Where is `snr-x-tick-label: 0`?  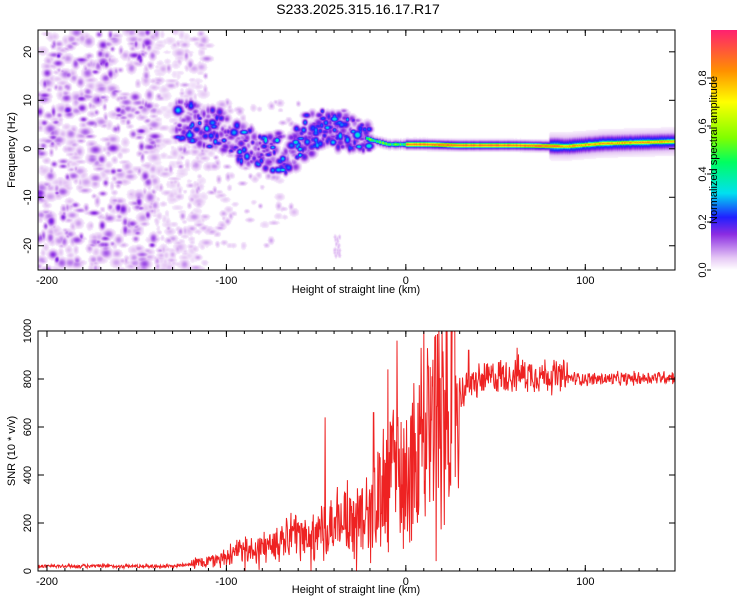 snr-x-tick-label: 0 is located at coordinates (406, 582).